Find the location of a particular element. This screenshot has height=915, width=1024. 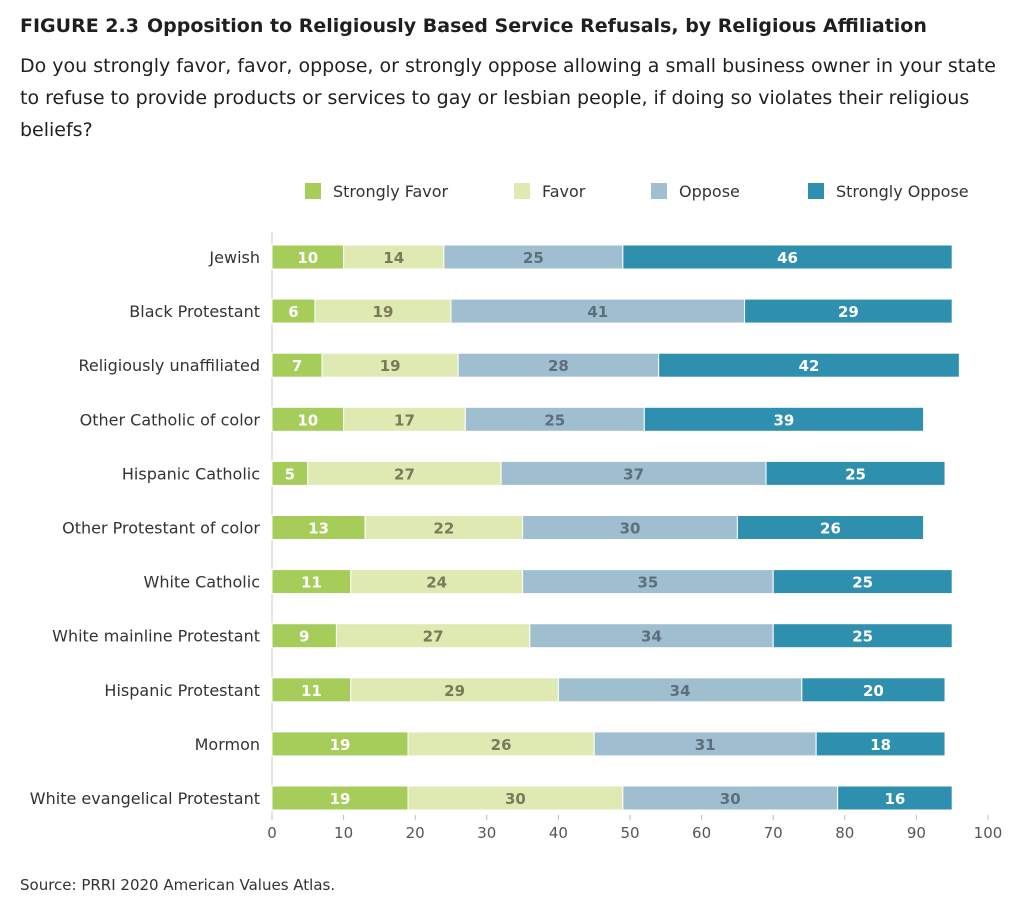

bar-strongly-oppose-hispanic-protestant is located at coordinates (873, 690).